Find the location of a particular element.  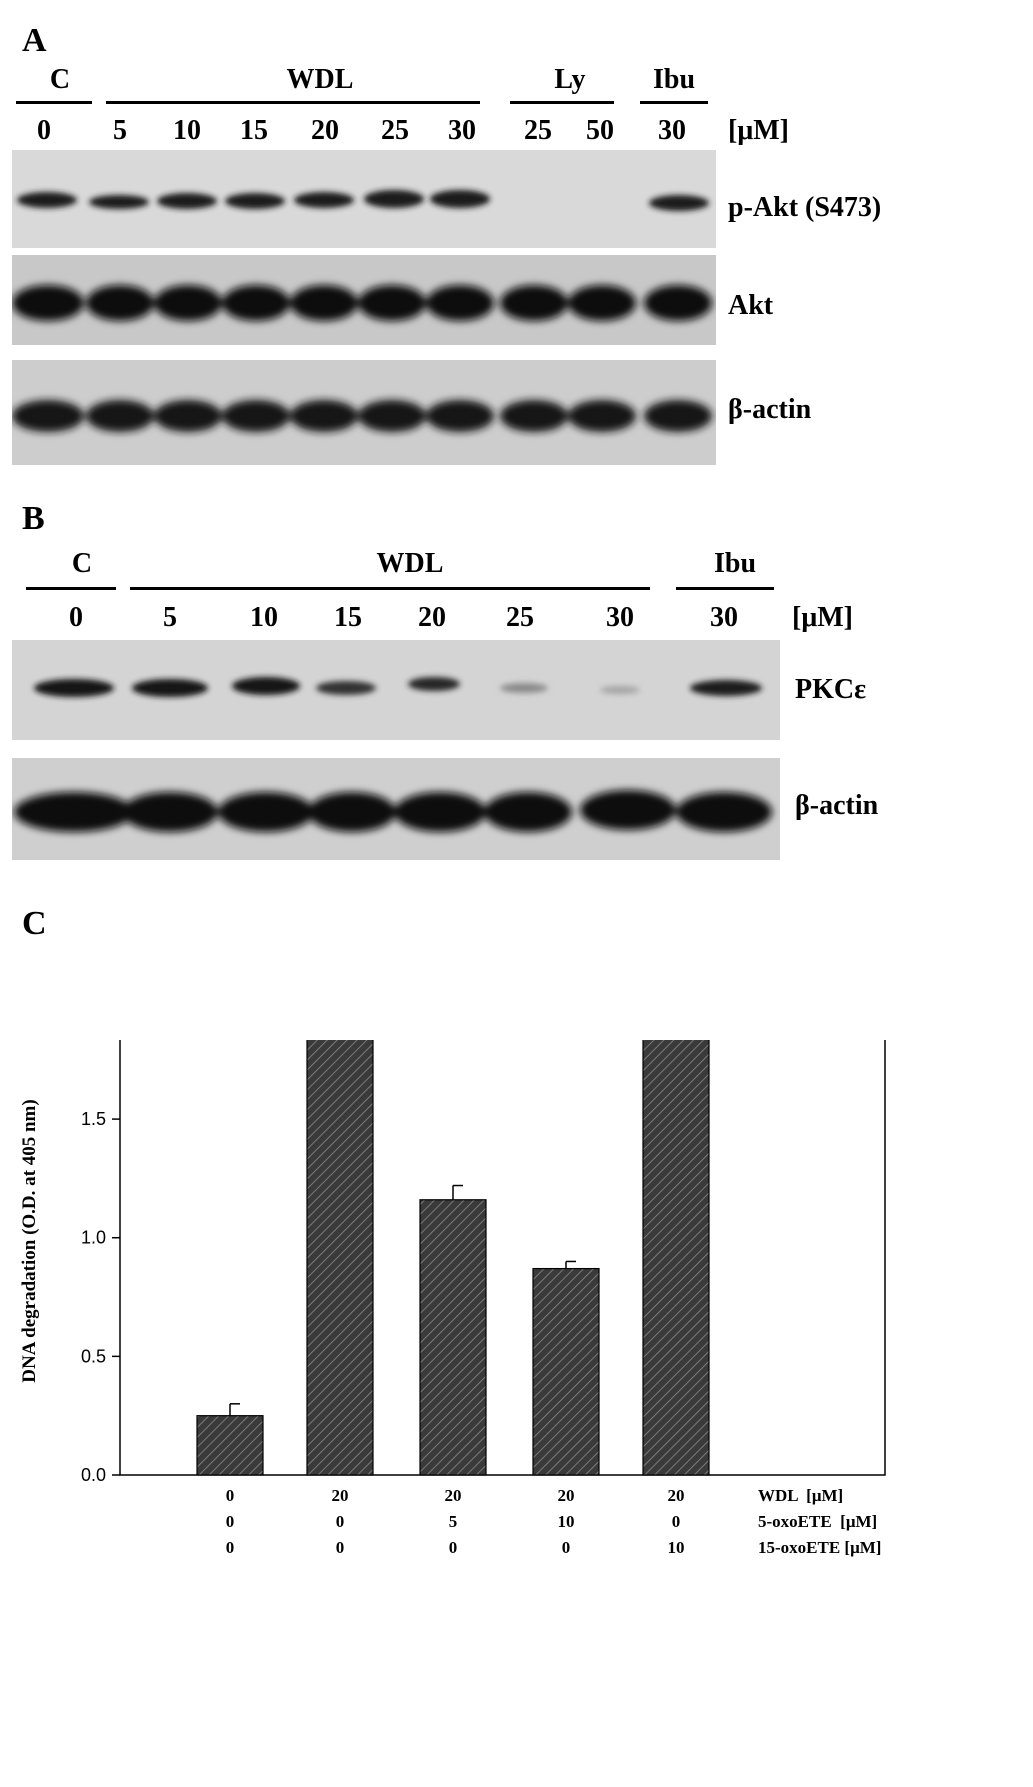

blot-akt-image is located at coordinates (364, 300).